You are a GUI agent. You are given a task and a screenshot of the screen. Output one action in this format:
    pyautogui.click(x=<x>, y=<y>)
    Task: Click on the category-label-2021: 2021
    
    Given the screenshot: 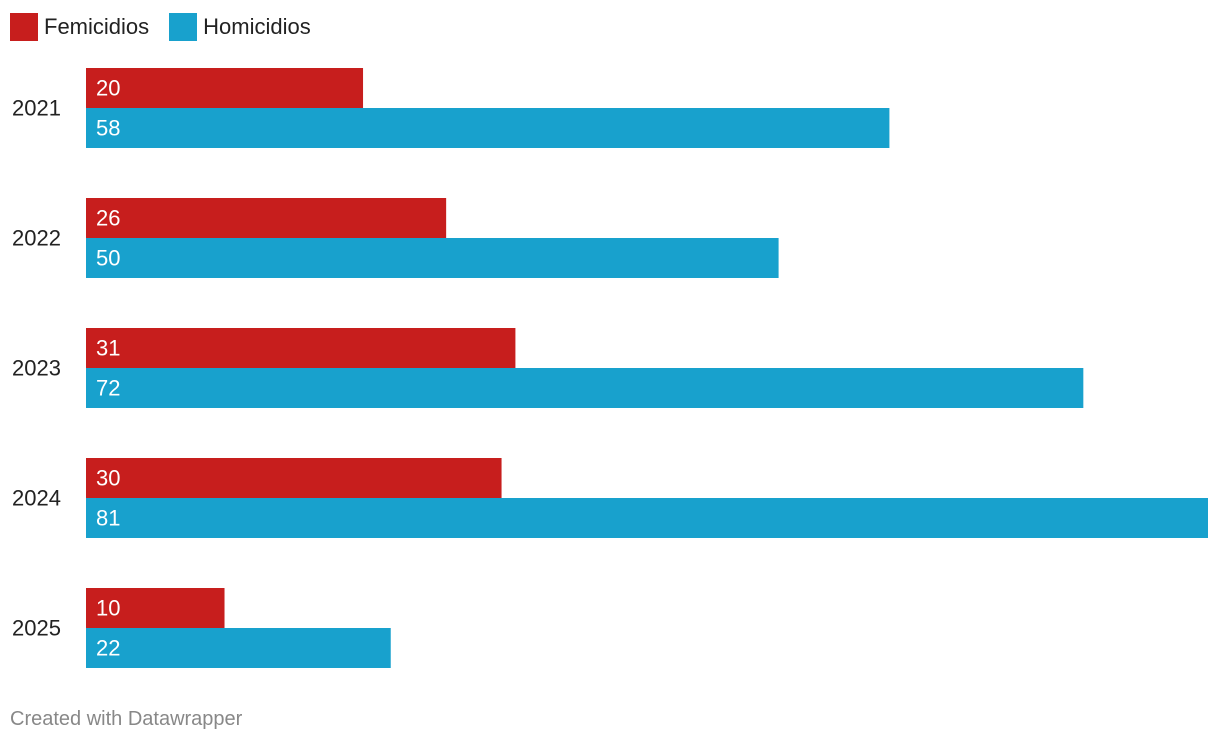 What is the action you would take?
    pyautogui.click(x=36, y=108)
    